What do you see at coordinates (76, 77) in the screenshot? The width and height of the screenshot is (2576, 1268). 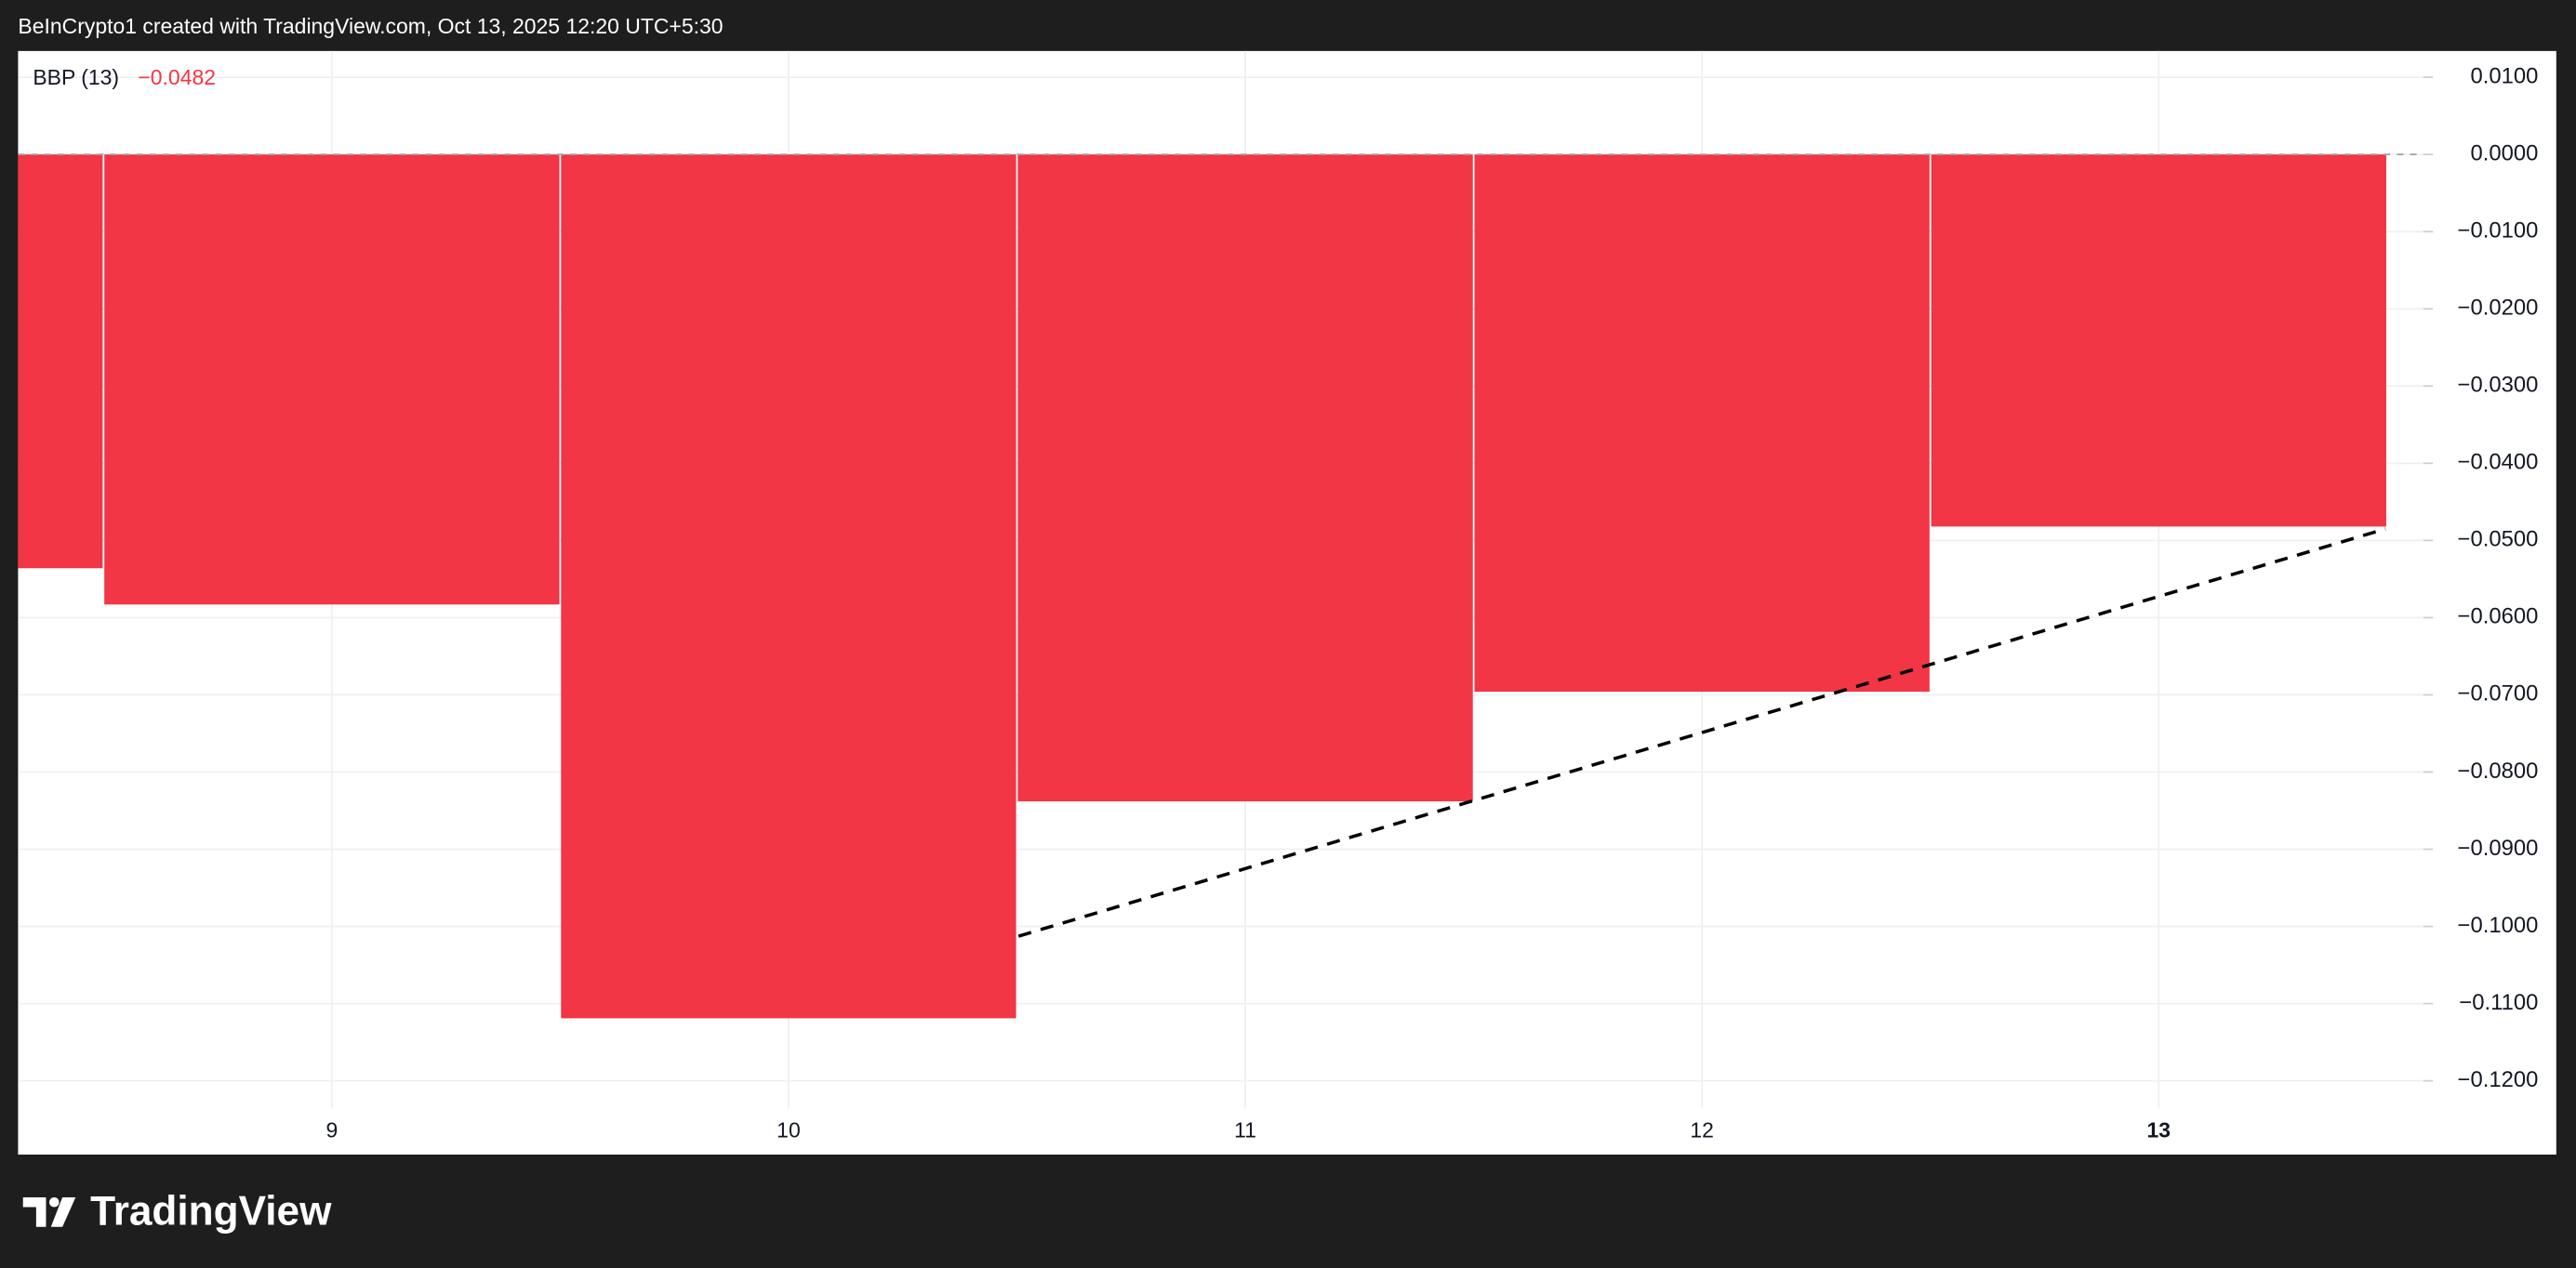 I see `legend-name: BBP (13)` at bounding box center [76, 77].